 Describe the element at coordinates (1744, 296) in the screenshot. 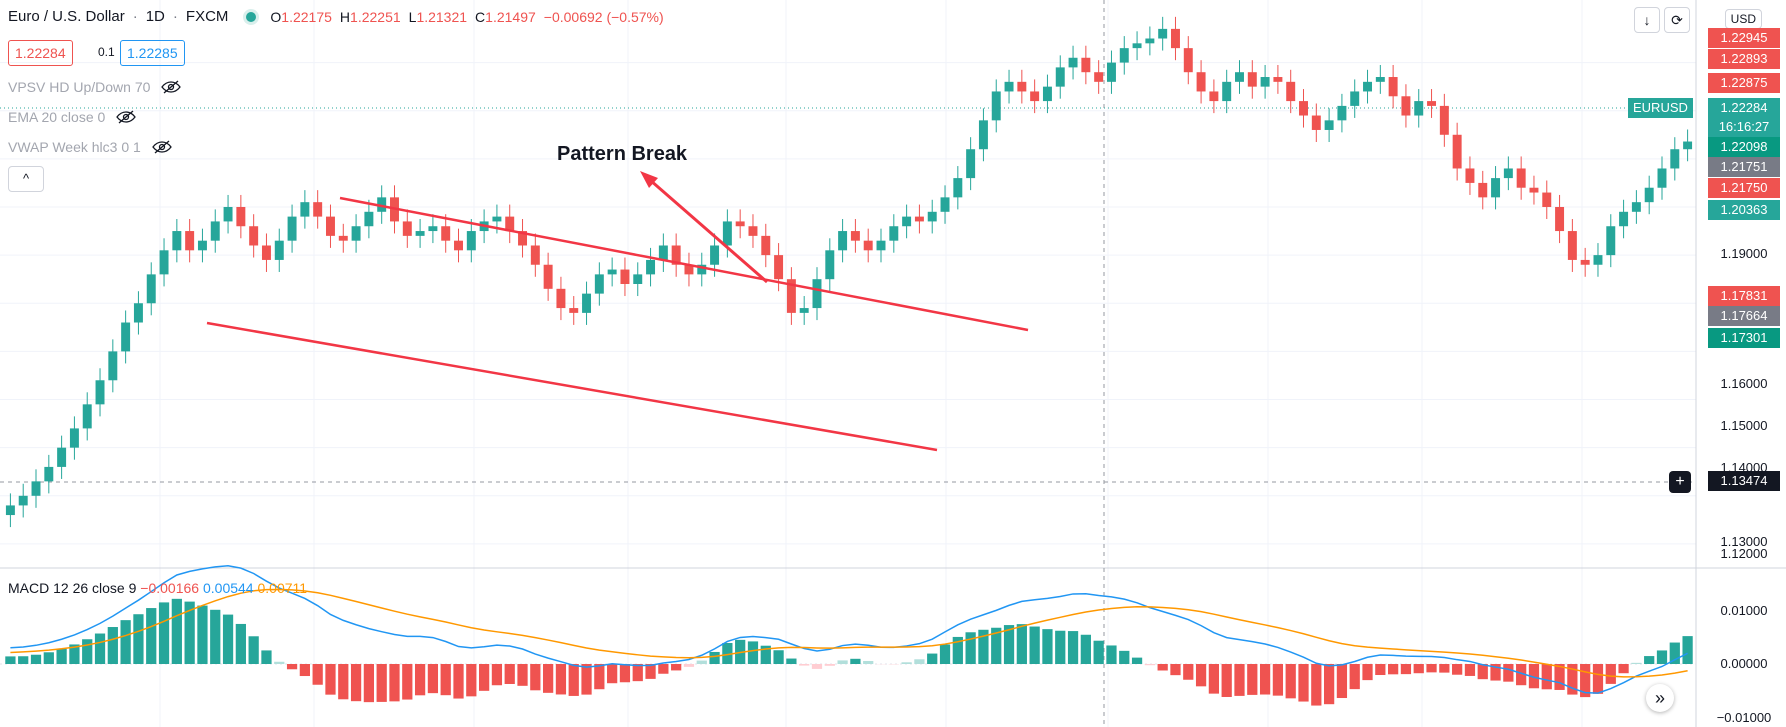

I see `price-axis-badge: 1.17831` at that location.